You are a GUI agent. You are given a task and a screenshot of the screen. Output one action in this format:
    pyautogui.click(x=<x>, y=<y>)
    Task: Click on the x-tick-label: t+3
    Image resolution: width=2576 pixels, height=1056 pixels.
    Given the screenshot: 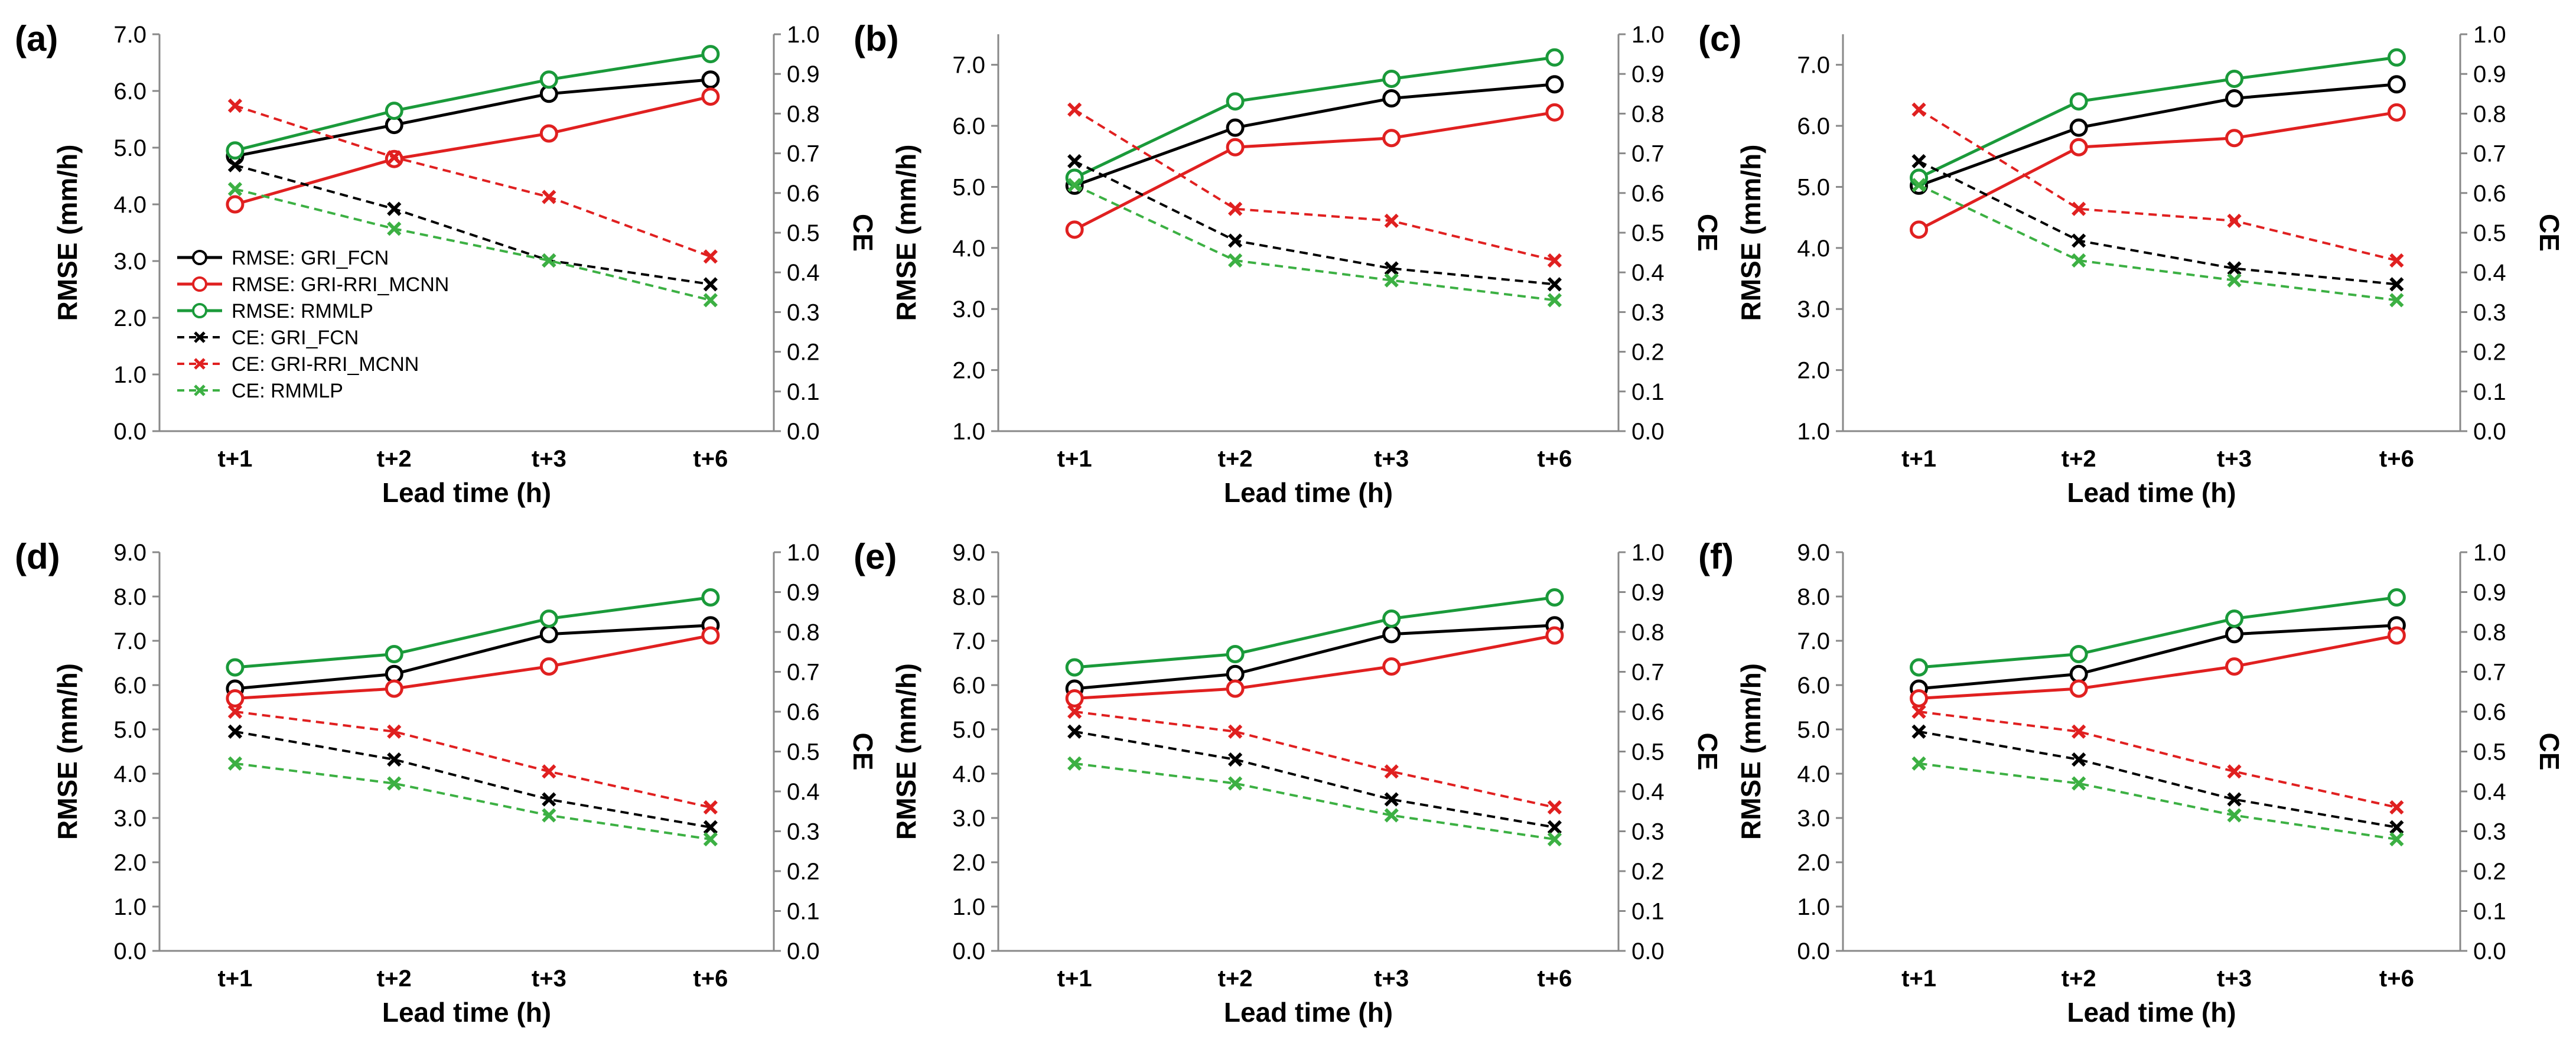 What is the action you would take?
    pyautogui.click(x=549, y=459)
    